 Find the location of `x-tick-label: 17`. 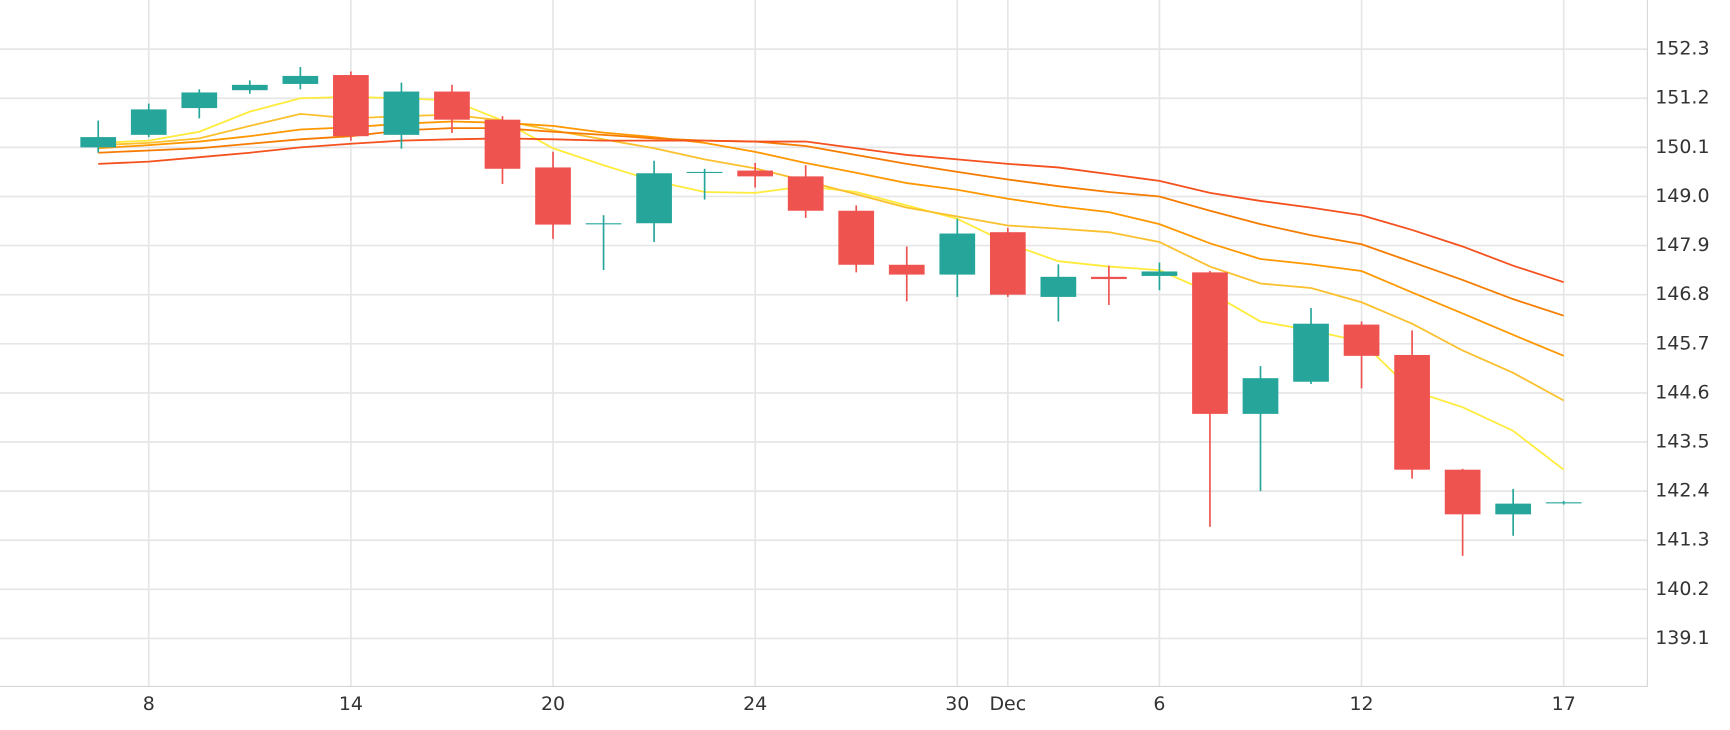

x-tick-label: 17 is located at coordinates (1564, 704).